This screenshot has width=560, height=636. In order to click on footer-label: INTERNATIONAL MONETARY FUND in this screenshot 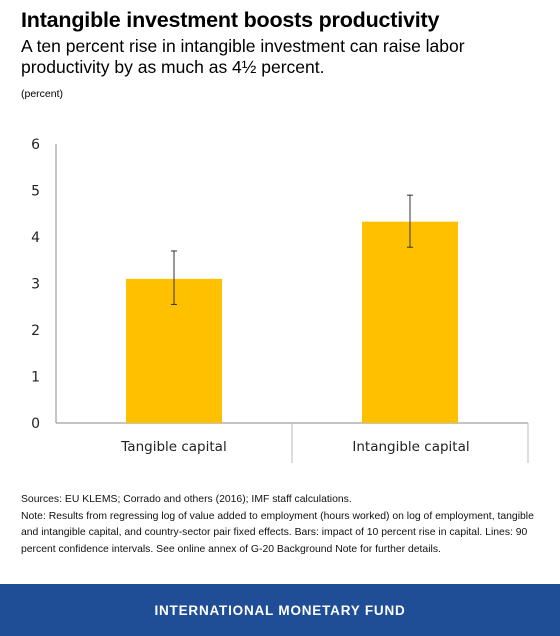, I will do `click(280, 610)`.